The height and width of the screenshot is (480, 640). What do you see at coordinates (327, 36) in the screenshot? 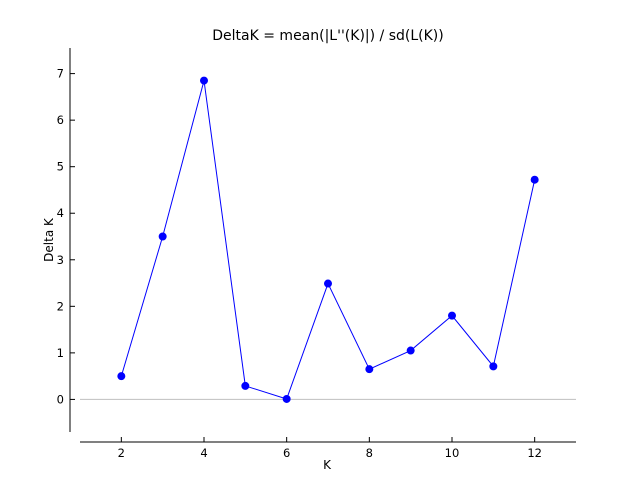
I see `chart-title: DeltaK = mean(|L''(K)|) / sd(L(K))` at bounding box center [327, 36].